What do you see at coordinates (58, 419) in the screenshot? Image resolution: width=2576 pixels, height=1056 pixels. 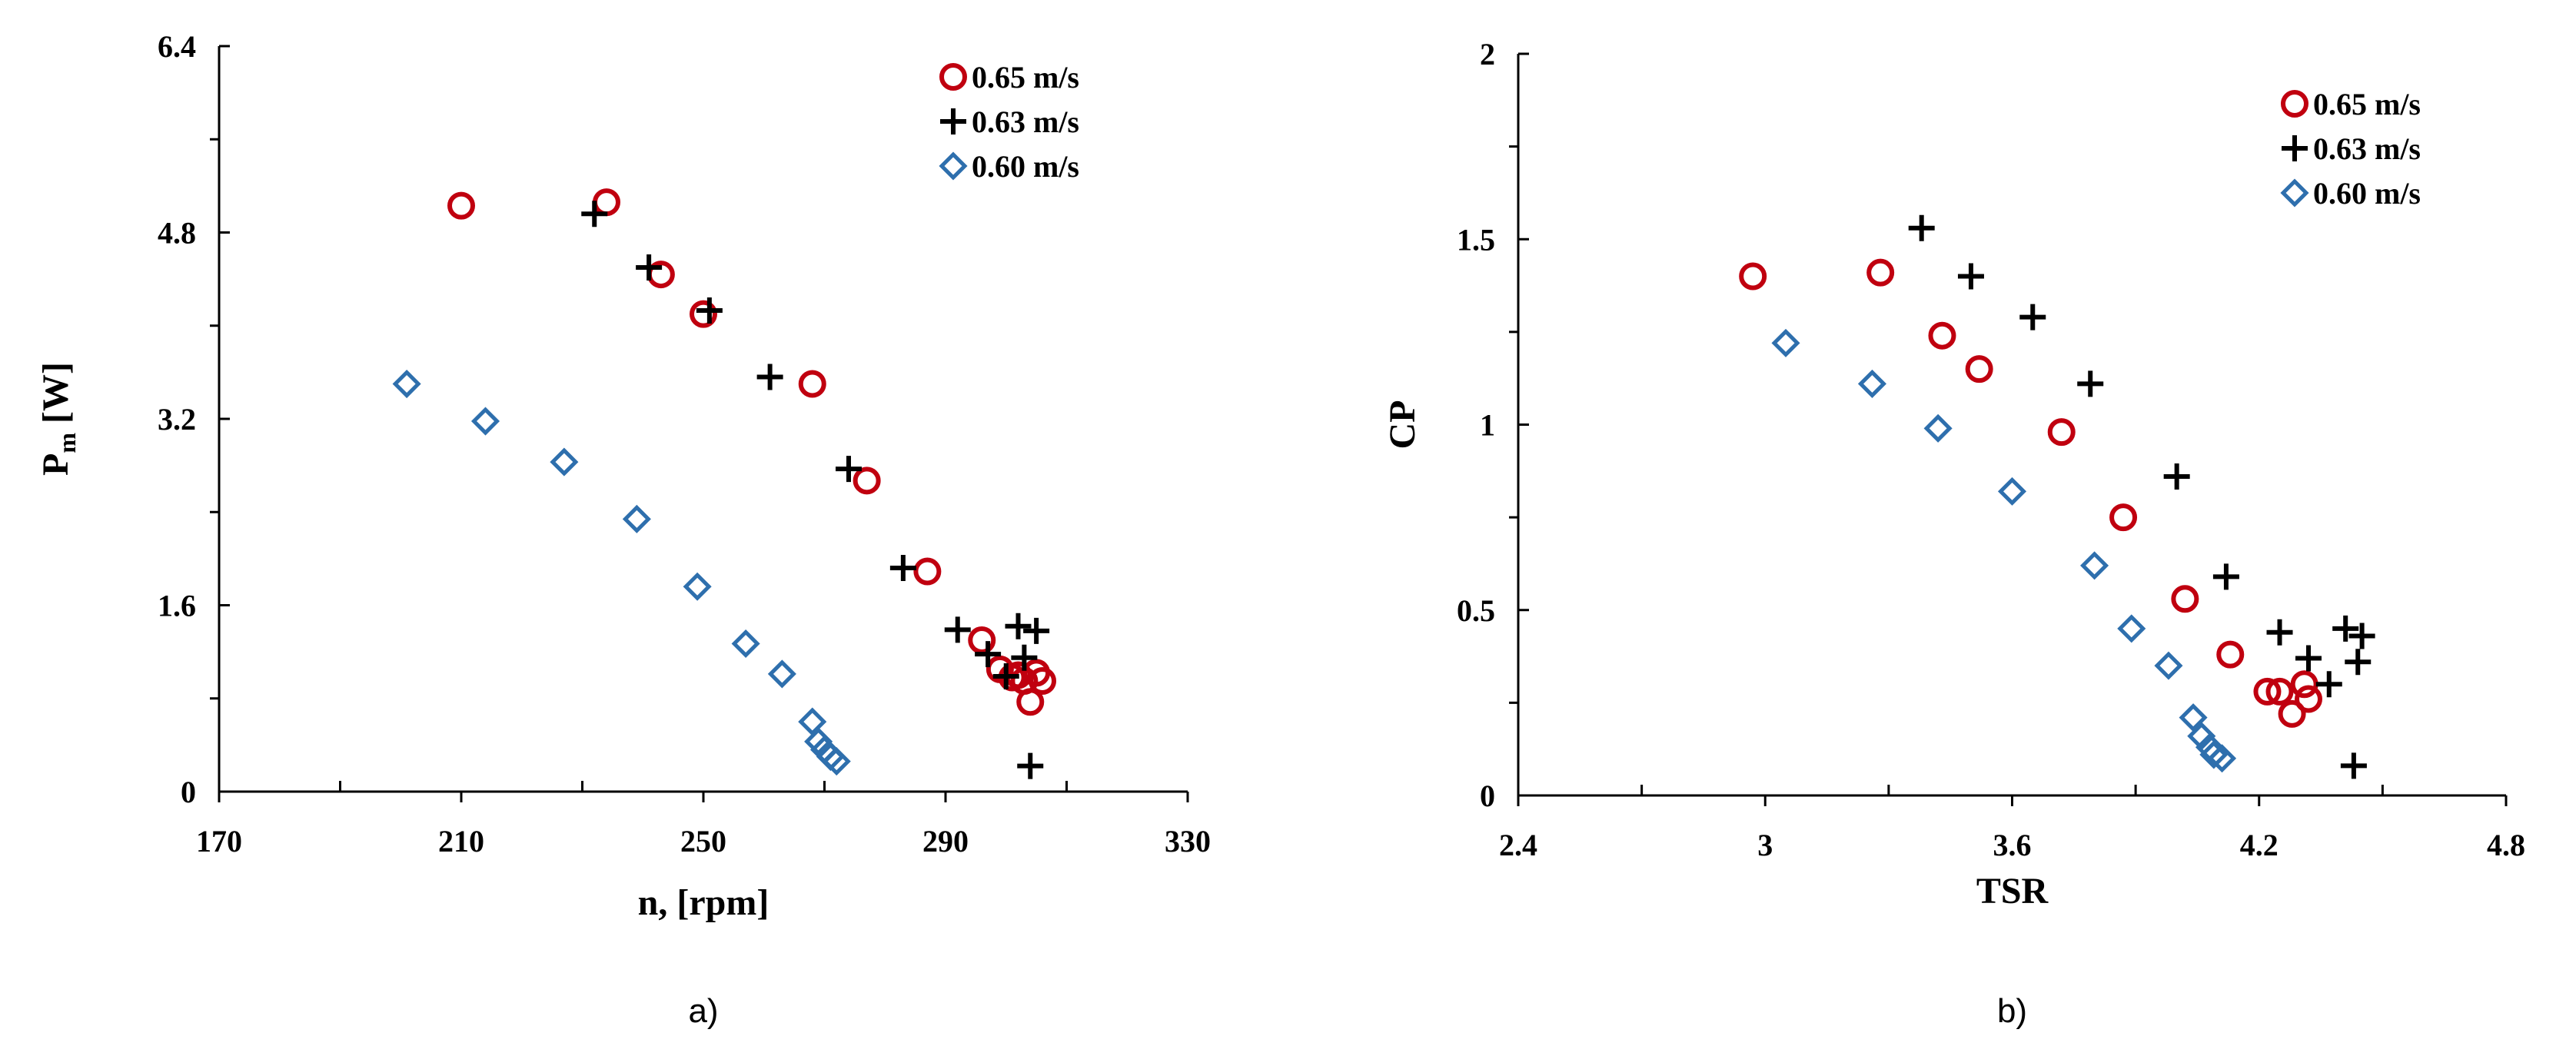 I see `y-axis-title: Pm [W]` at bounding box center [58, 419].